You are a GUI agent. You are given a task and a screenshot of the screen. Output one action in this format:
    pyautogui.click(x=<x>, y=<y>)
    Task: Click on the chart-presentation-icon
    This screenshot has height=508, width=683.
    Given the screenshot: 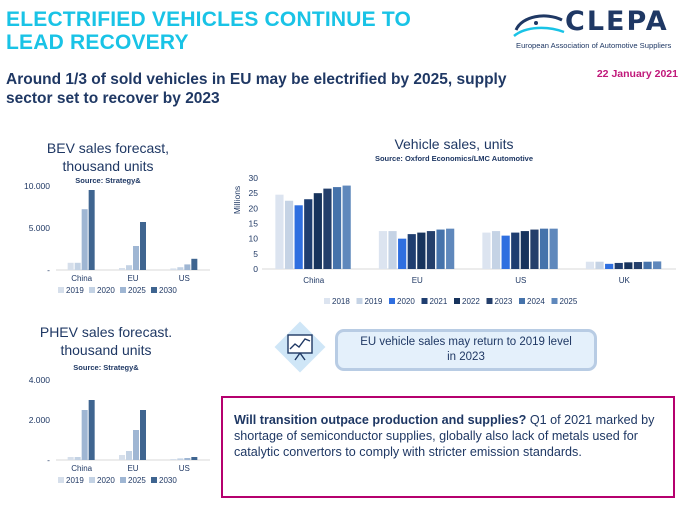 What is the action you would take?
    pyautogui.click(x=300, y=347)
    